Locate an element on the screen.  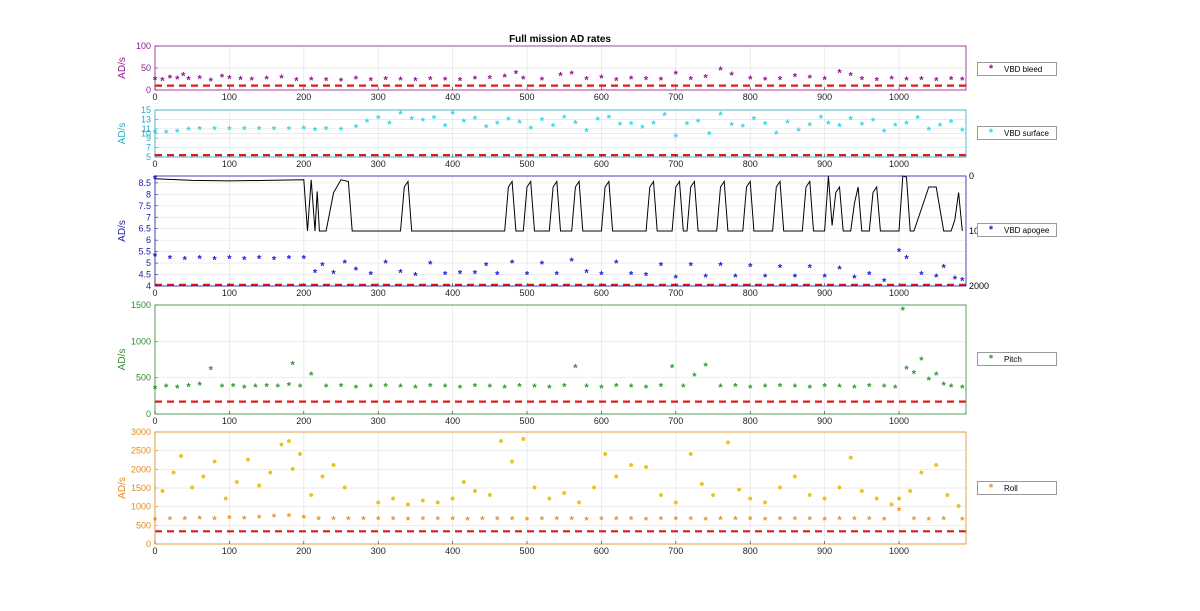
legend-vbd-apogee: * VBD apogee is located at coordinates (1017, 230).